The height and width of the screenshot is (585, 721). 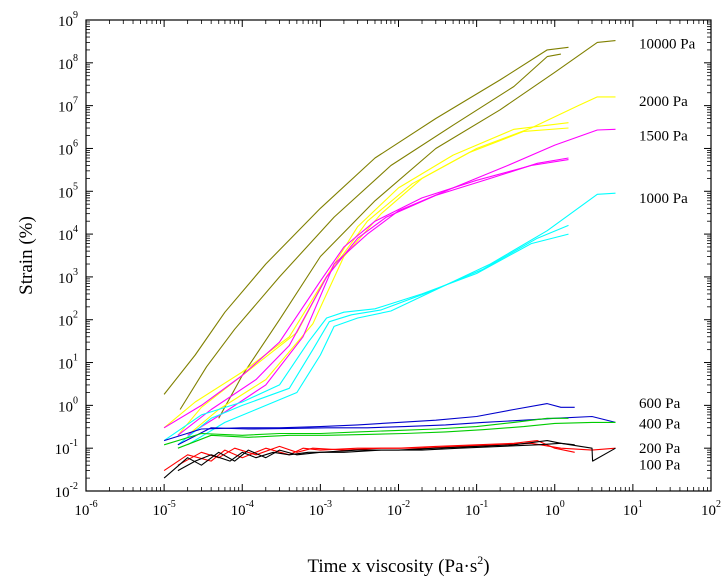 What do you see at coordinates (555, 509) in the screenshot?
I see `x-tick-label: 10⁰` at bounding box center [555, 509].